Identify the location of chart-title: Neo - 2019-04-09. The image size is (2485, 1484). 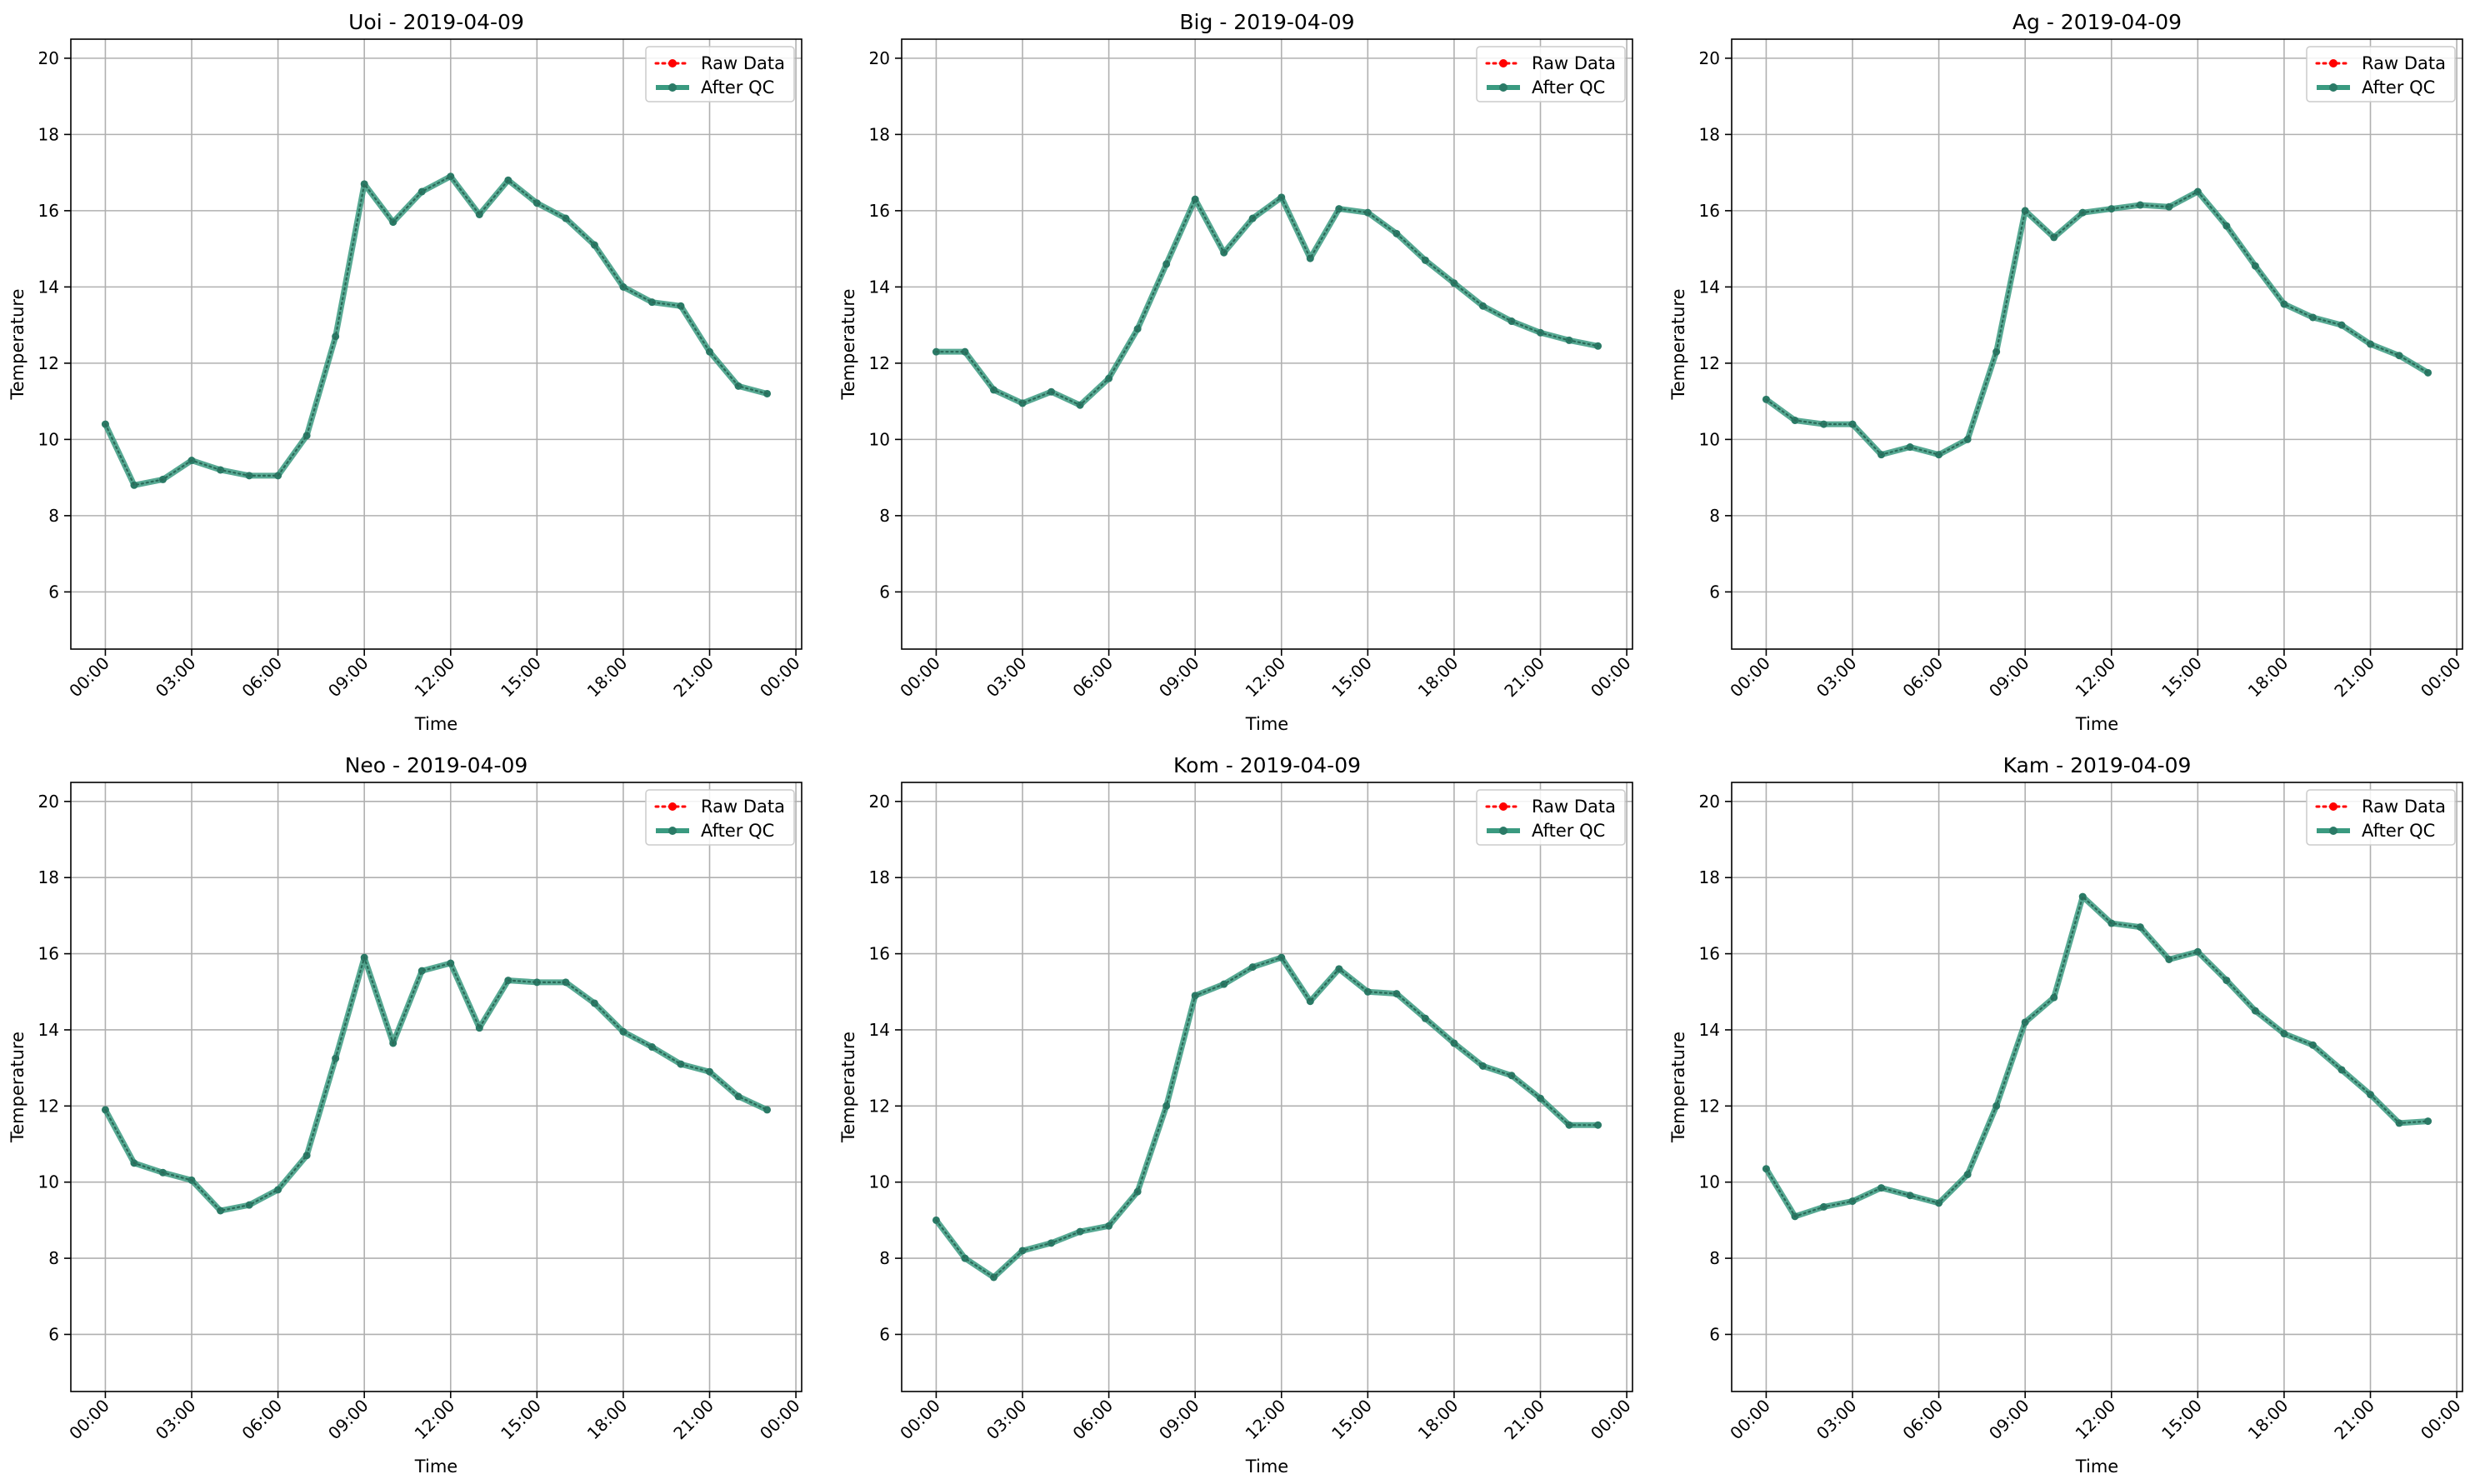
(436, 765).